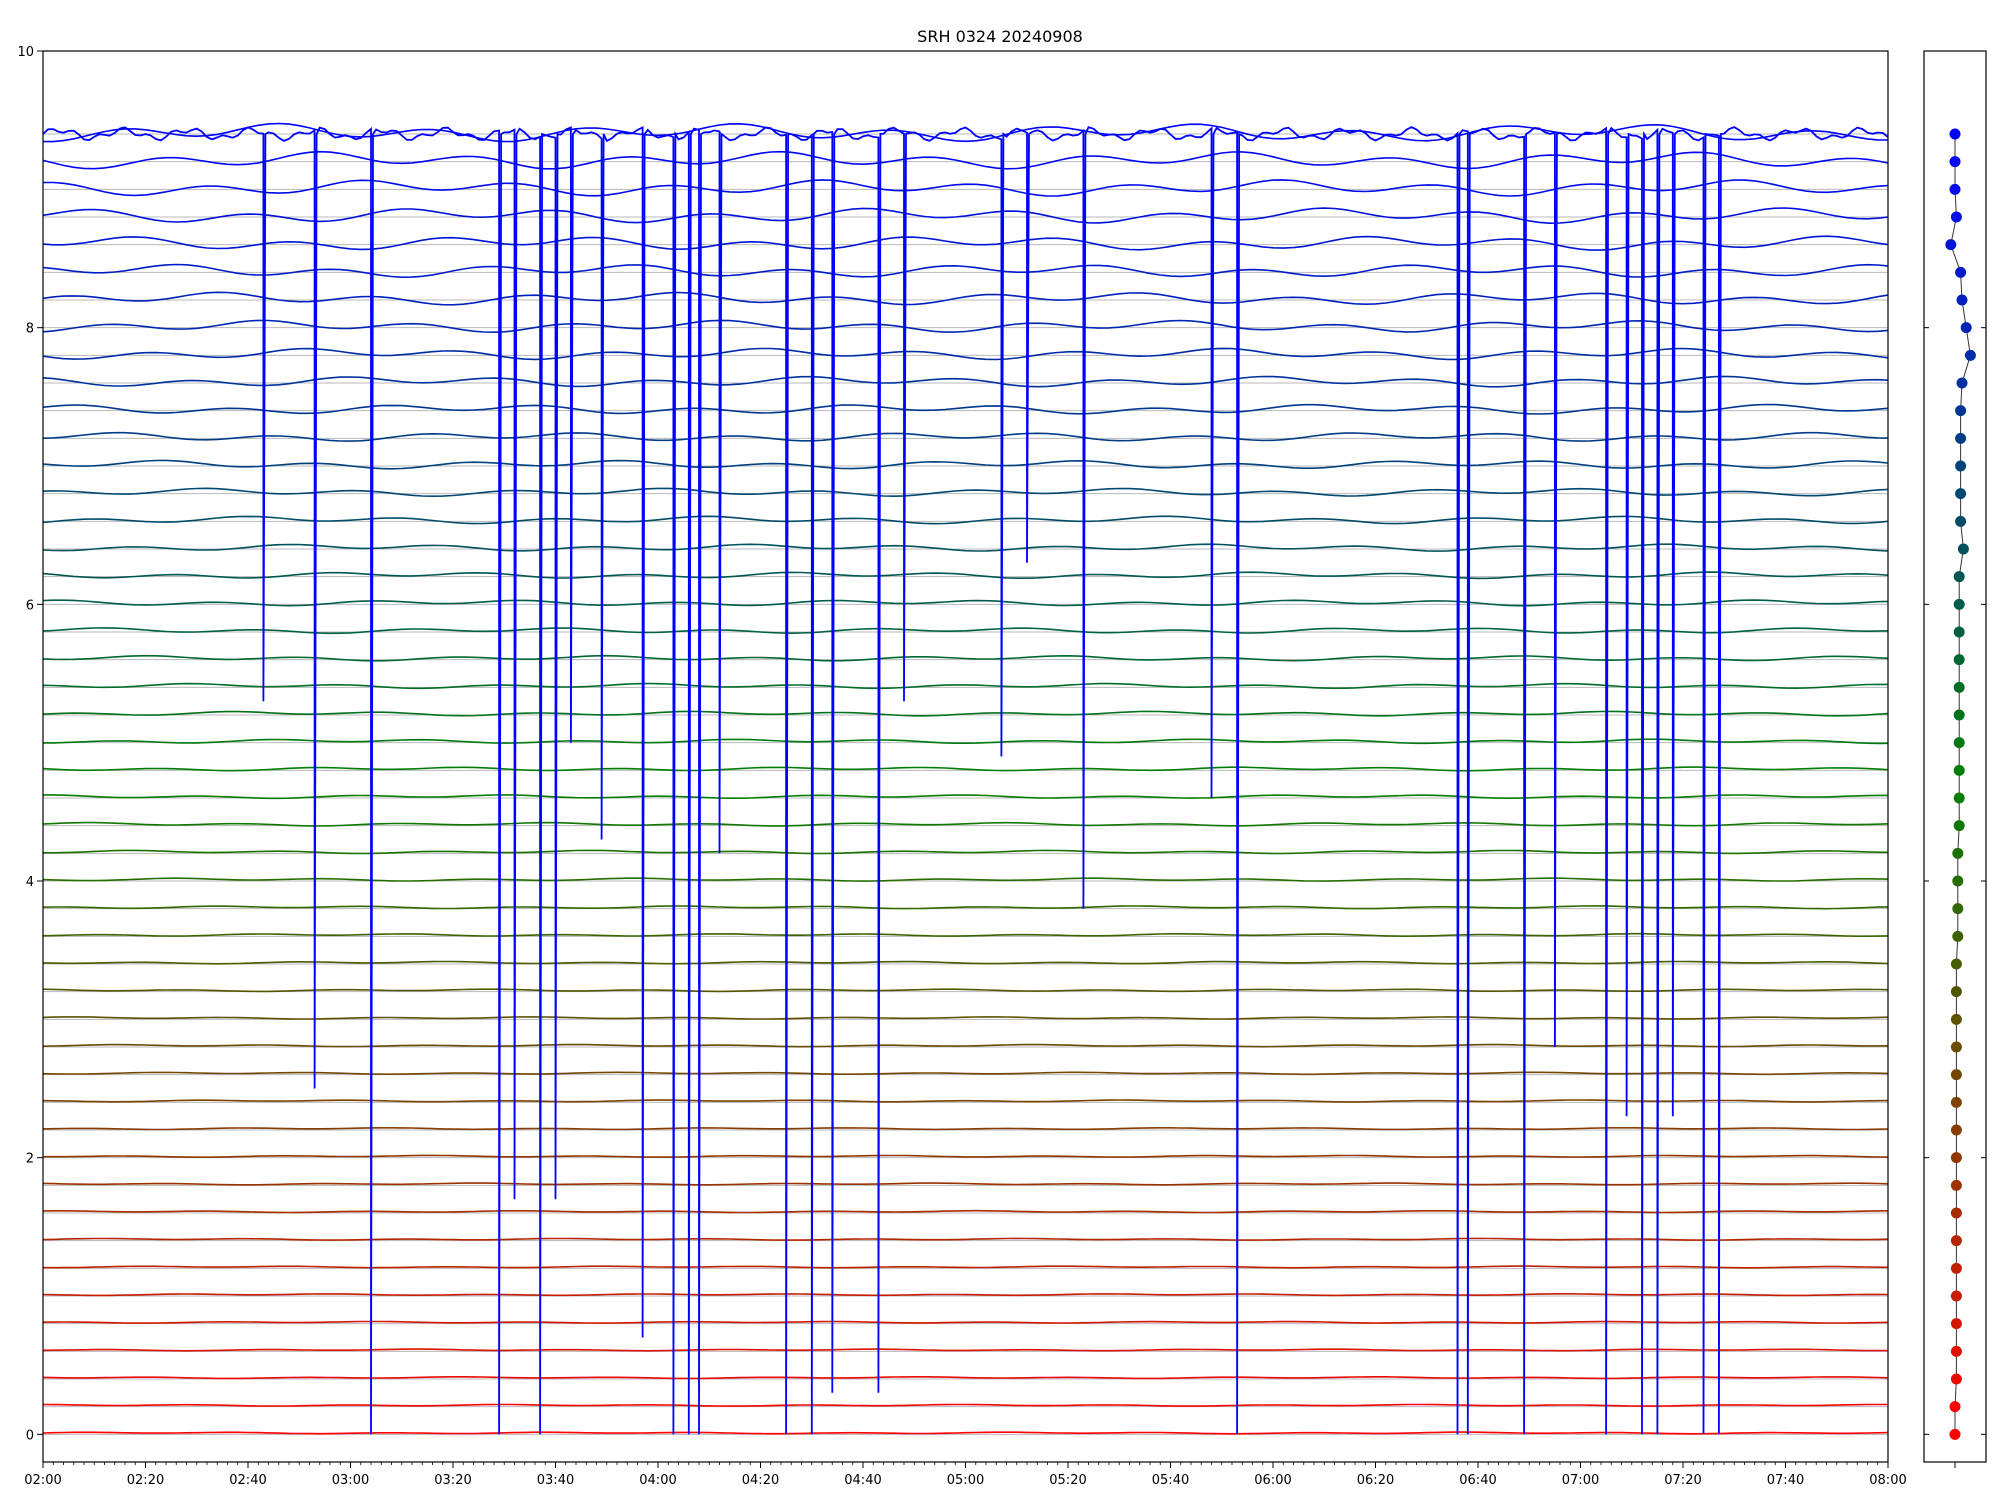 The width and height of the screenshot is (2000, 1500). Describe the element at coordinates (42, 1480) in the screenshot. I see `x-tick-label: 02:00` at that location.